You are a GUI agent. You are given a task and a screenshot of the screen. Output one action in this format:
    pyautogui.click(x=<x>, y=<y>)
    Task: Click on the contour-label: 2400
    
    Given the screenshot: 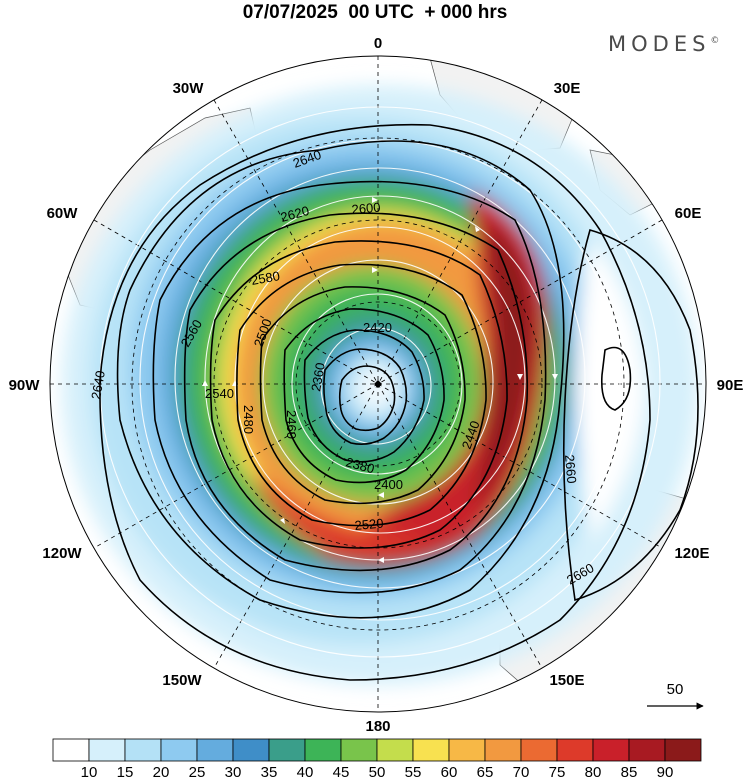 What is the action you would take?
    pyautogui.click(x=388, y=484)
    